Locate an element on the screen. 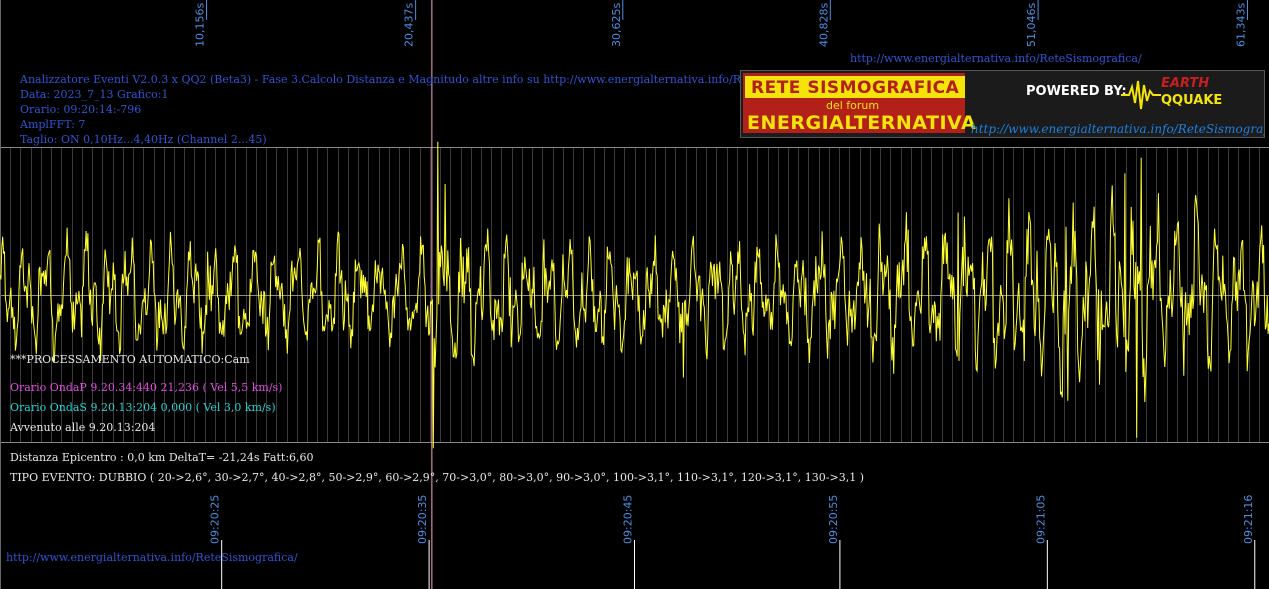 This screenshot has height=589, width=1269. bottom-tick-label: 09:20:25 is located at coordinates (215, 519).